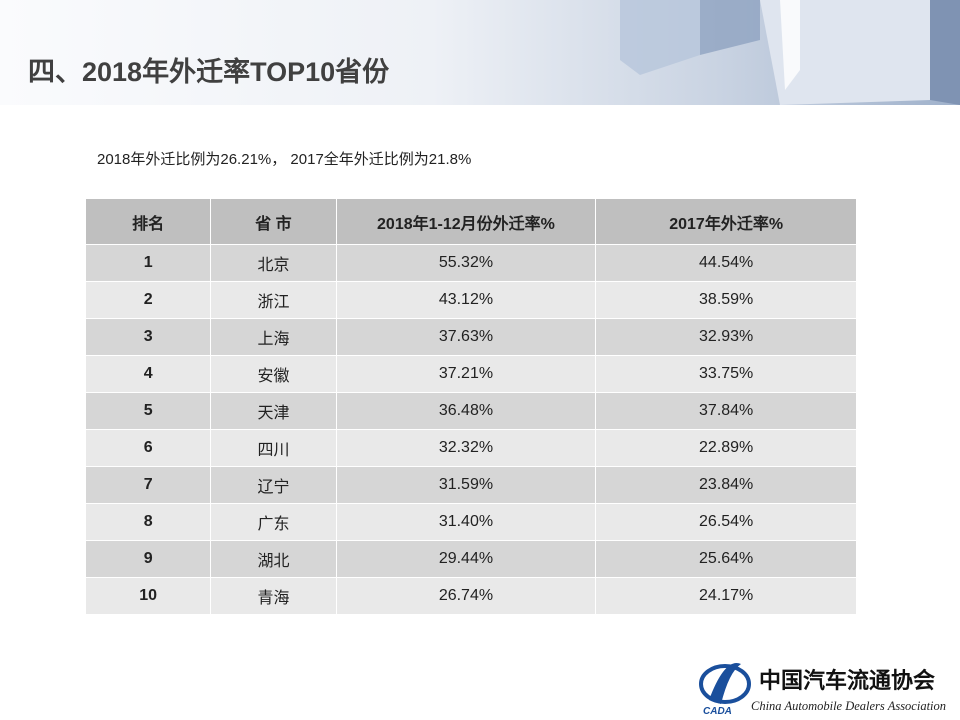 The image size is (960, 720). Describe the element at coordinates (149, 485) in the screenshot. I see `table-cell: 7` at that location.